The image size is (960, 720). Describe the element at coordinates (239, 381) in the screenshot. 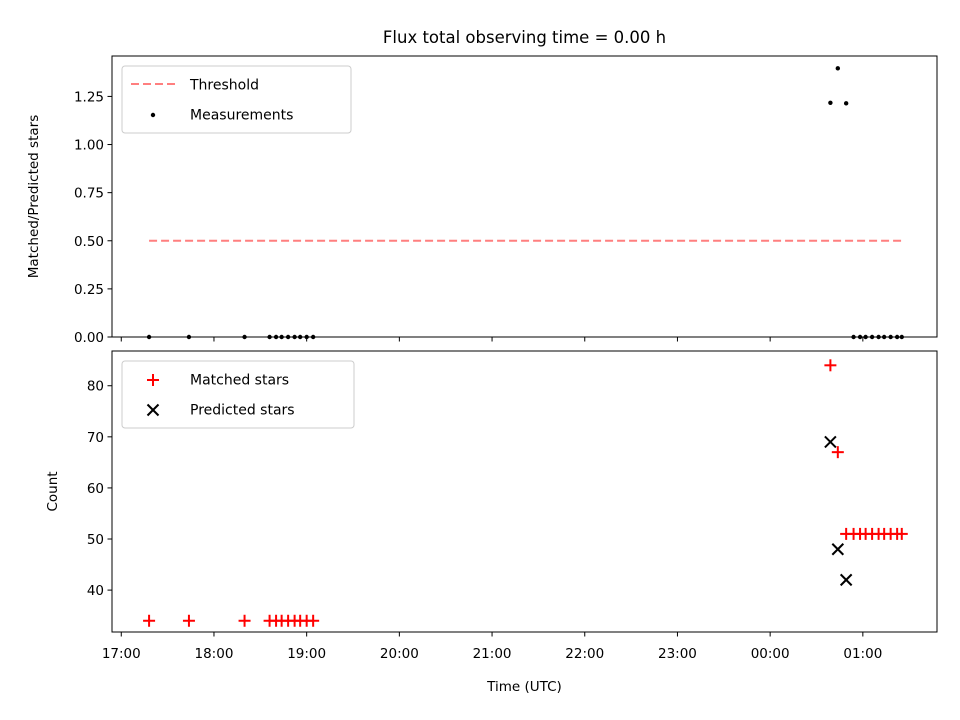

I see `legend-matched-label: Matched stars` at that location.